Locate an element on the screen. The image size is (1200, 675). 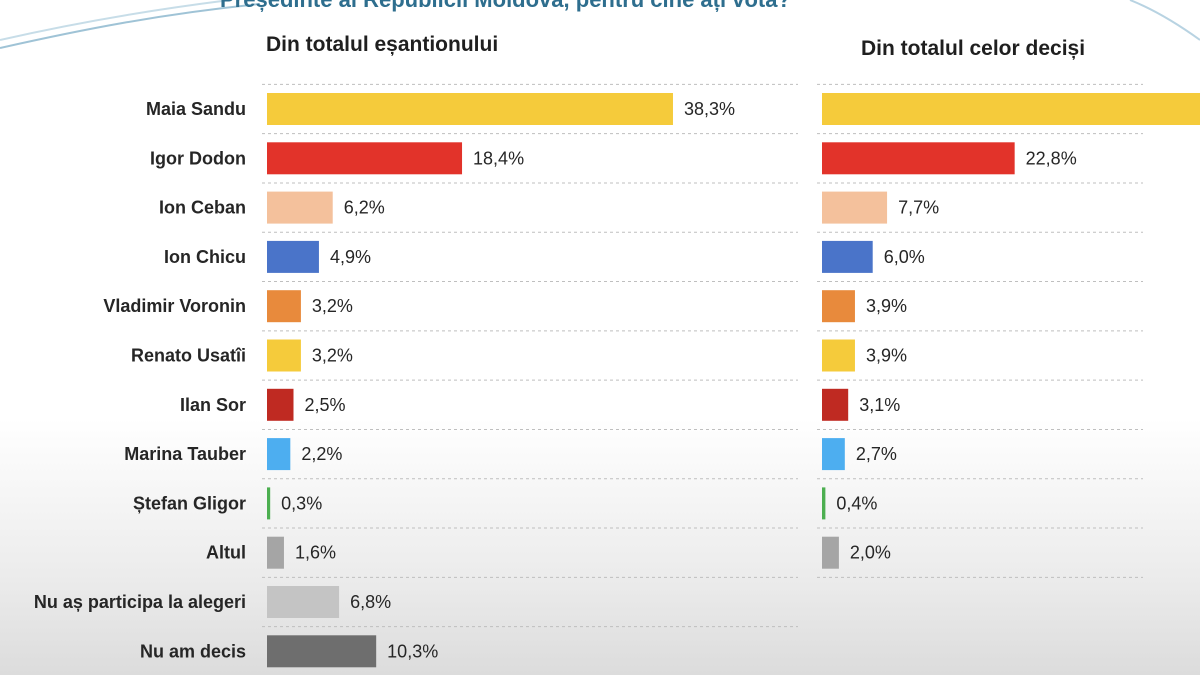
data-label: 6,0% is located at coordinates (904, 257).